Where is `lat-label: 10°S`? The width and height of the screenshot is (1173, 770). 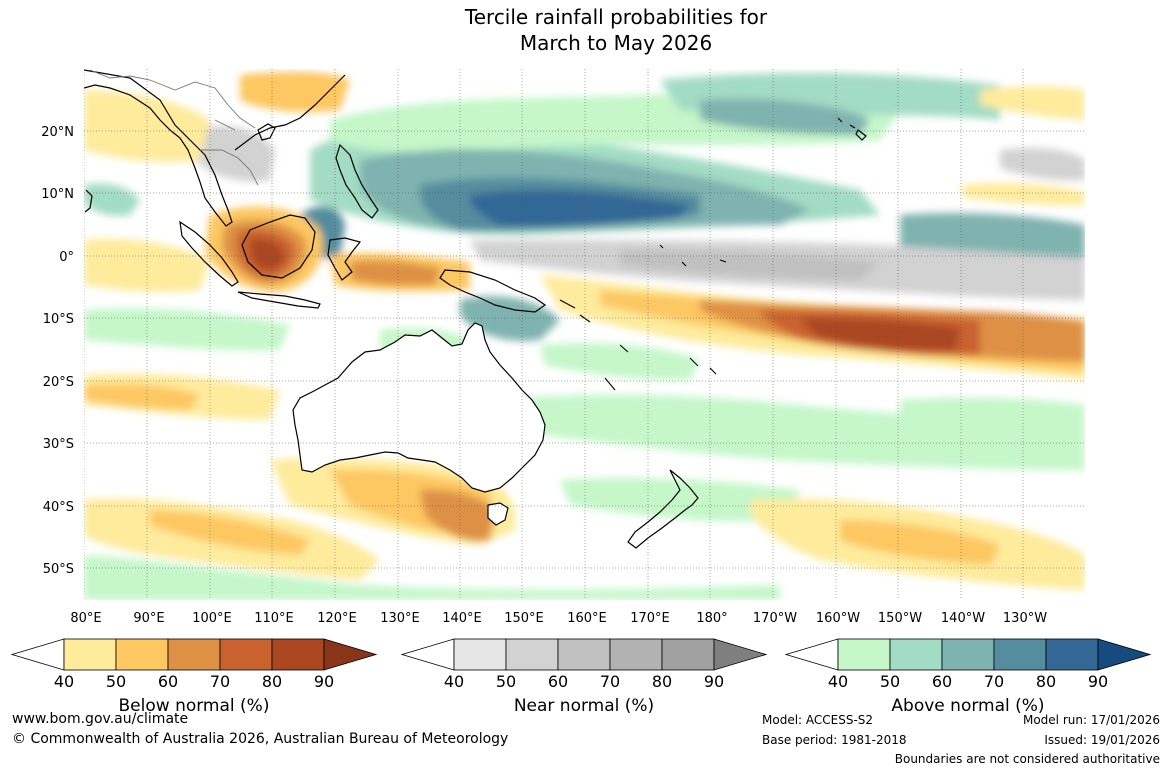
lat-label: 10°S is located at coordinates (58, 319).